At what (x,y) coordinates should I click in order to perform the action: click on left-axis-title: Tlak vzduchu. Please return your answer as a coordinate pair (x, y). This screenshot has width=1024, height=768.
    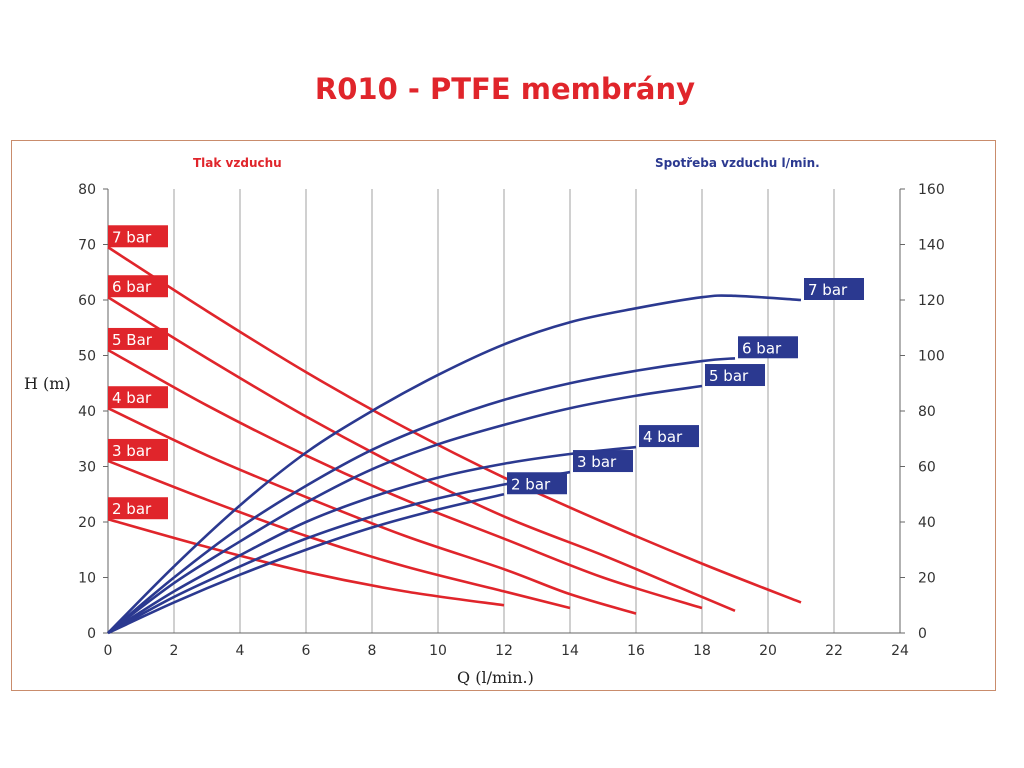
    Looking at the image, I should click on (237, 163).